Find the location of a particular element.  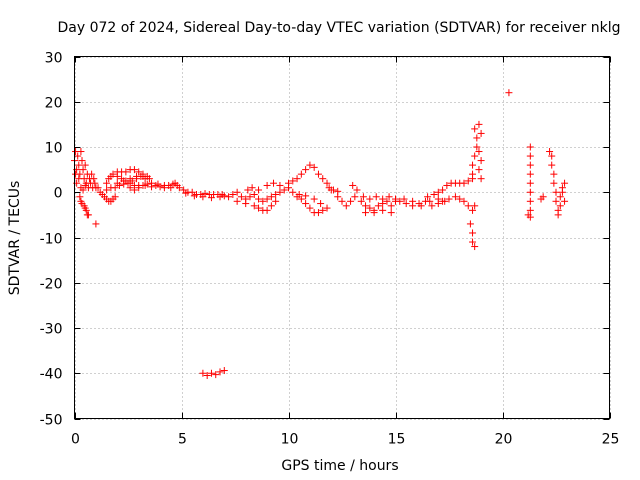

y-tick-label: 10 is located at coordinates (54, 149).